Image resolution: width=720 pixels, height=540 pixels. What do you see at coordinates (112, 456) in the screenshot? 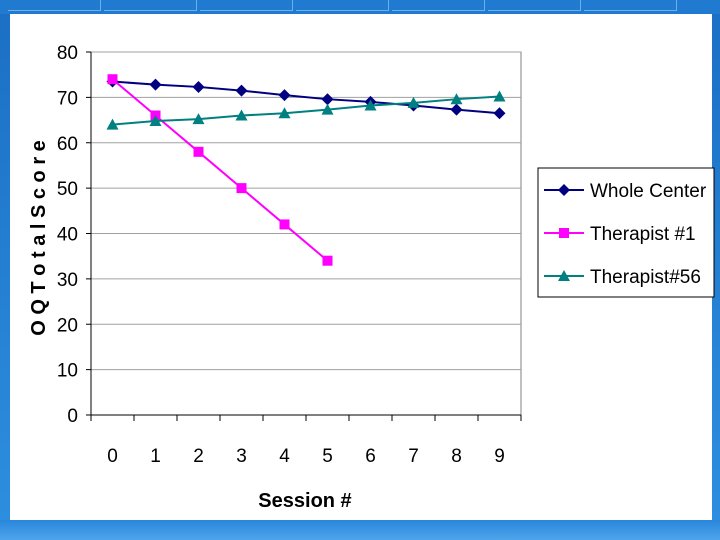
I see `x-tick-label: 0` at bounding box center [112, 456].